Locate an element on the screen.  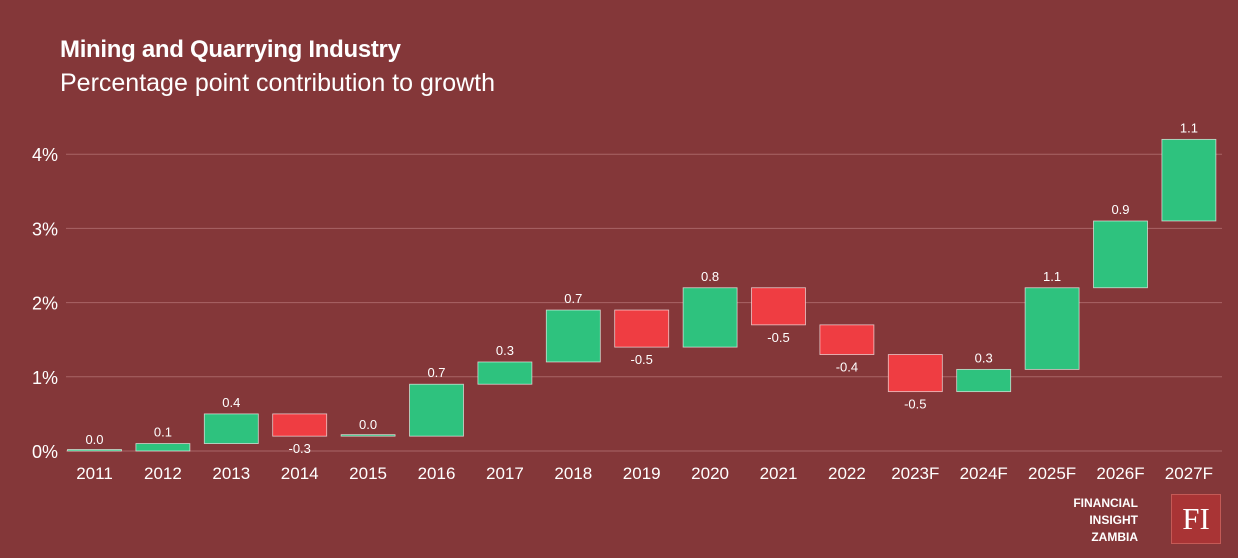
x-tick-label: 2026F is located at coordinates (1120, 473).